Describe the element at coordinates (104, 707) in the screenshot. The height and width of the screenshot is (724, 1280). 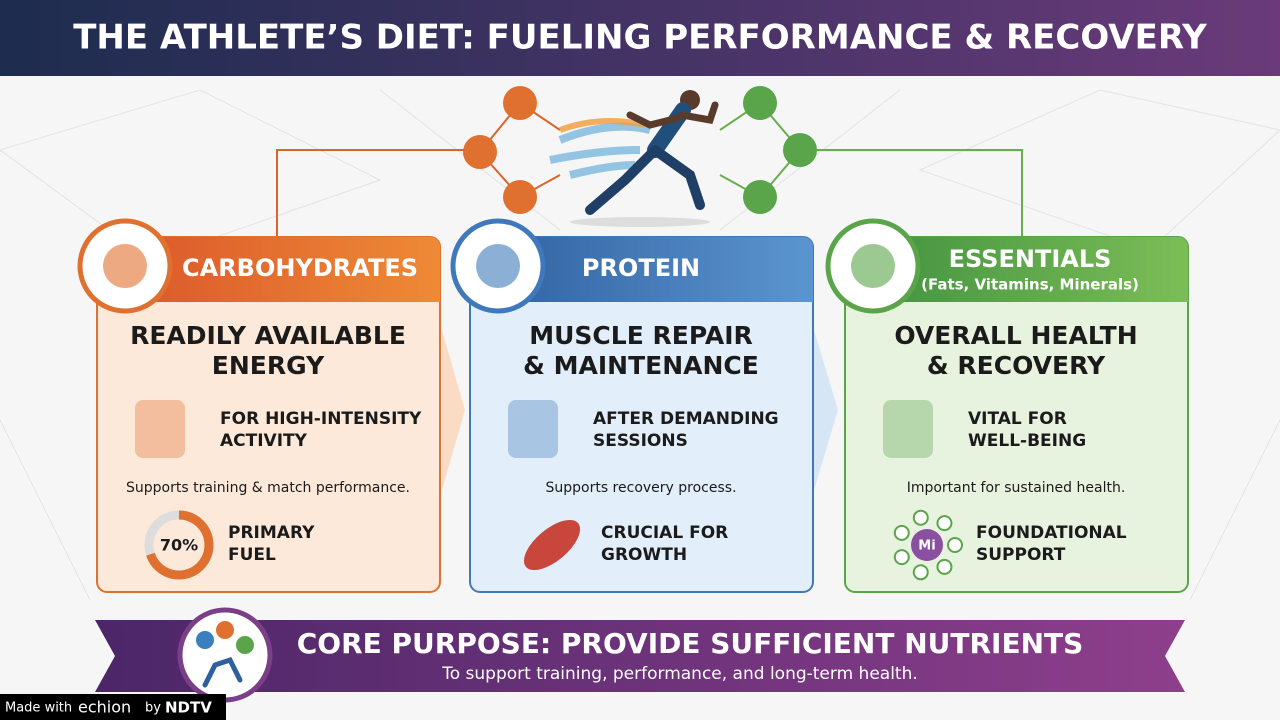
I see `footer-brand: echion` at that location.